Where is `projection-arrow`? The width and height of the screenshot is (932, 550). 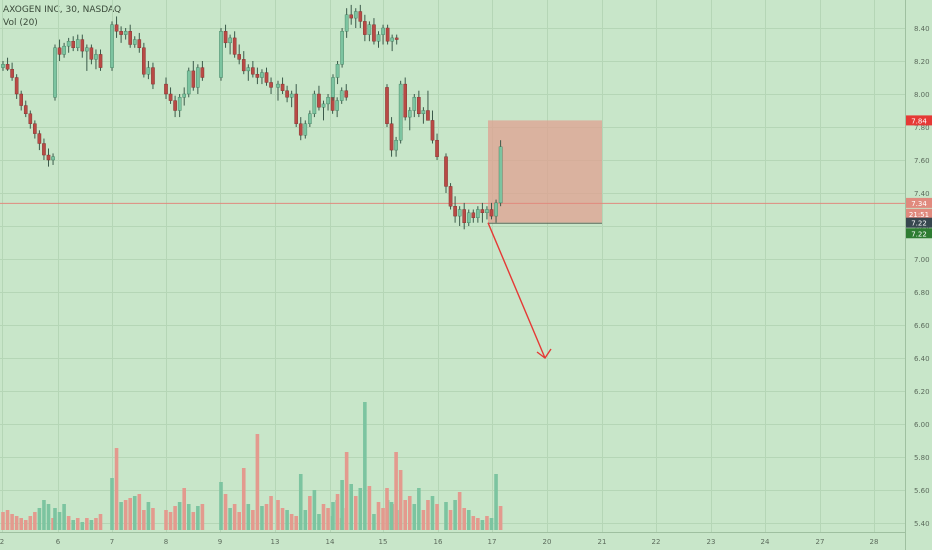 projection-arrow is located at coordinates (516, 290).